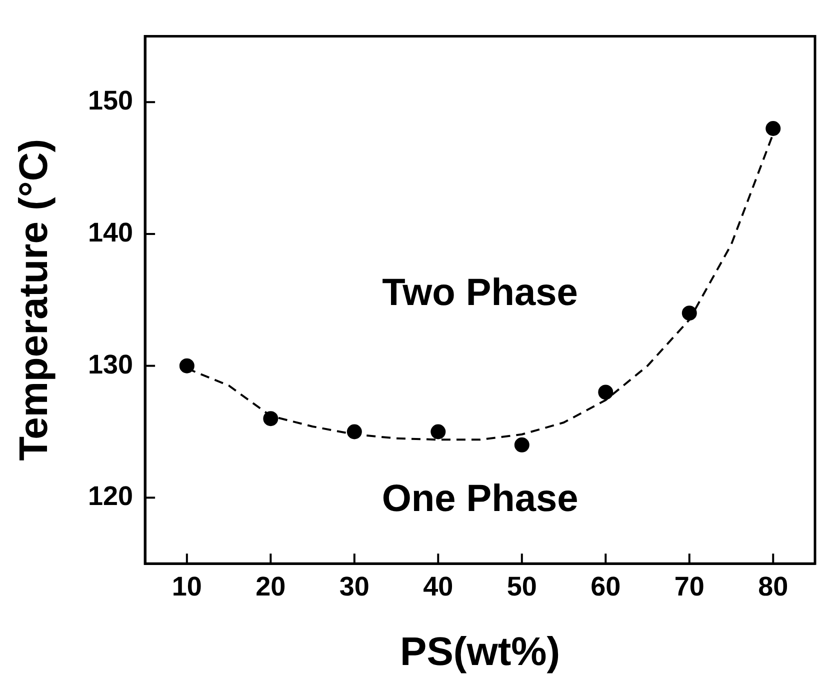  I want to click on x-axis-title: PS(wt%), so click(480, 652).